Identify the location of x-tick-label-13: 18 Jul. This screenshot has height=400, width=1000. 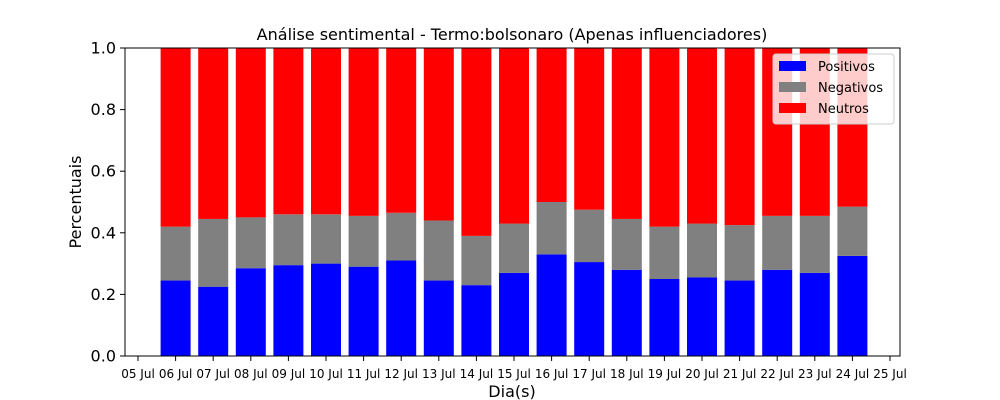
(627, 374).